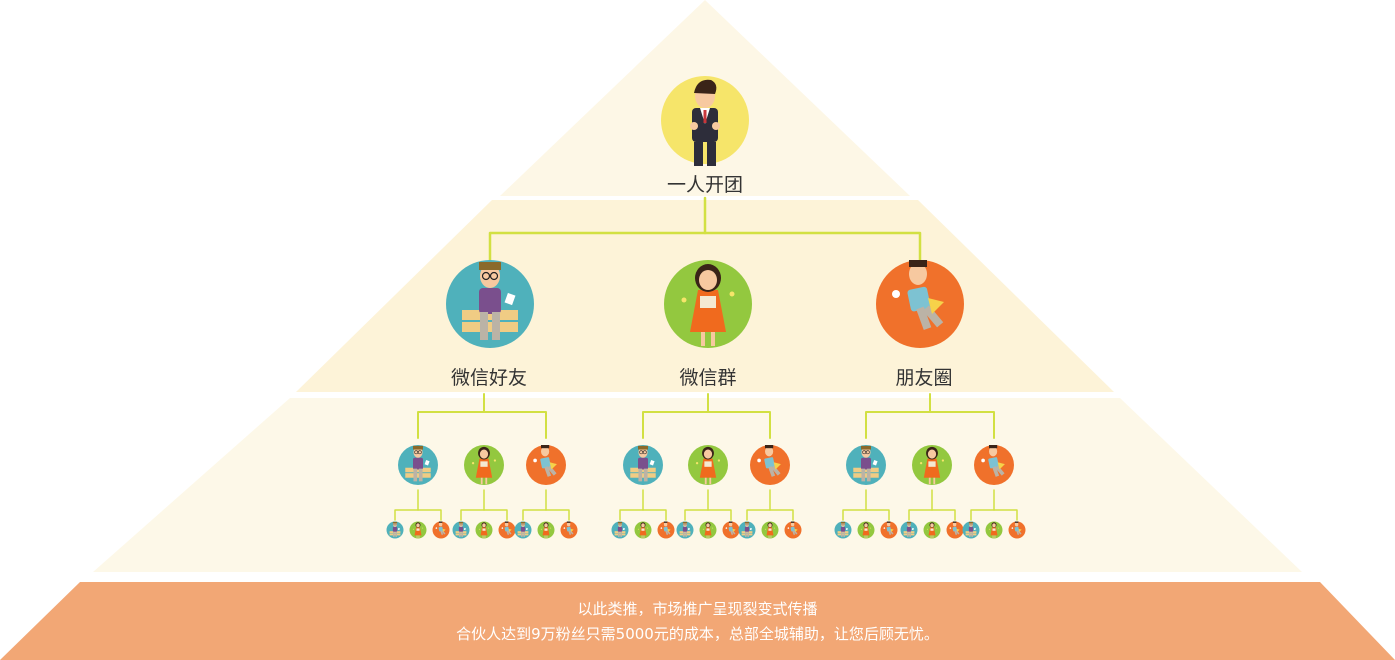 The width and height of the screenshot is (1395, 660). I want to click on figure-level3-1-glasses-man, so click(418, 465).